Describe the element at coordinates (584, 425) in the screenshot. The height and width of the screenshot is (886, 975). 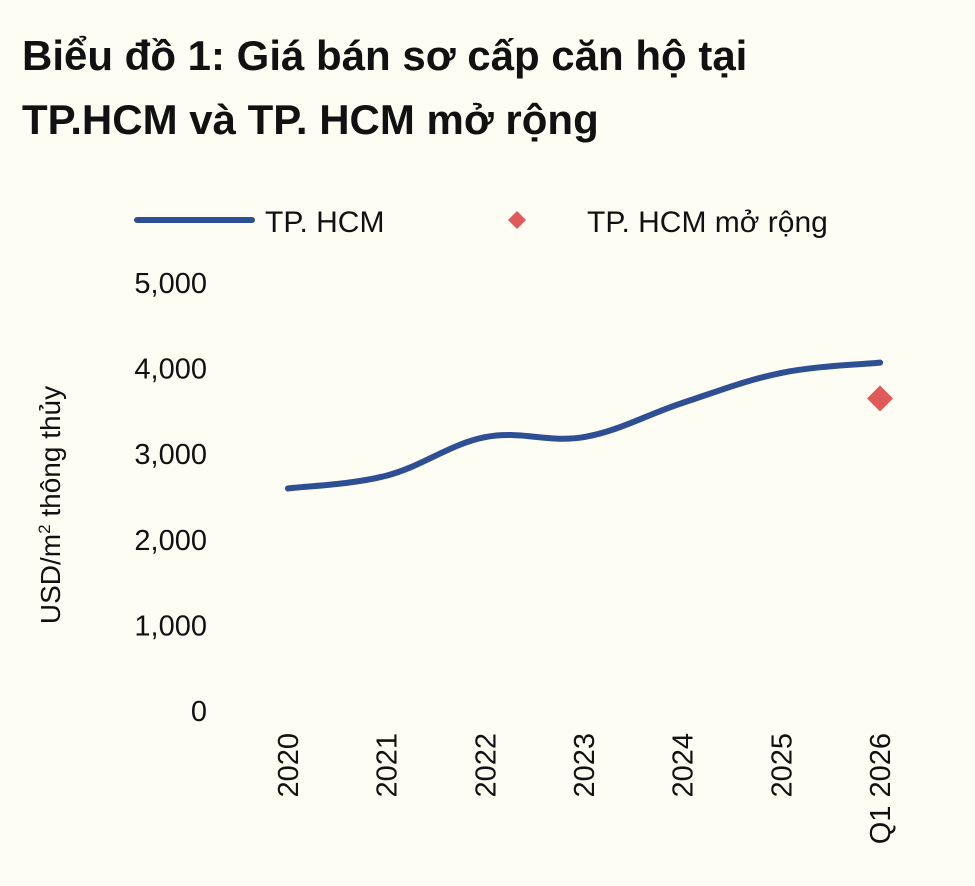
I see `series-line-tp-hcm` at that location.